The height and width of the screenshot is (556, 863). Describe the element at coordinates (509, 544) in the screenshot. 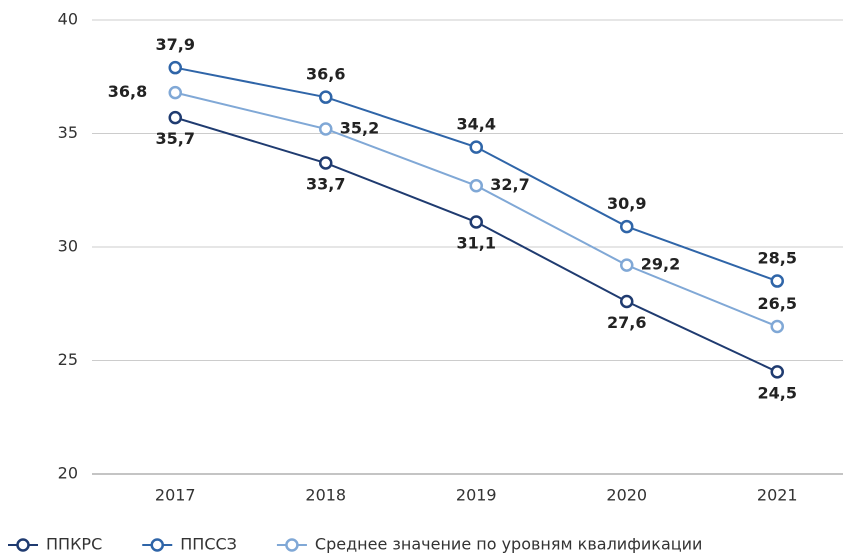

I see `legend-label: Среднее значение по уровням квалификации` at that location.